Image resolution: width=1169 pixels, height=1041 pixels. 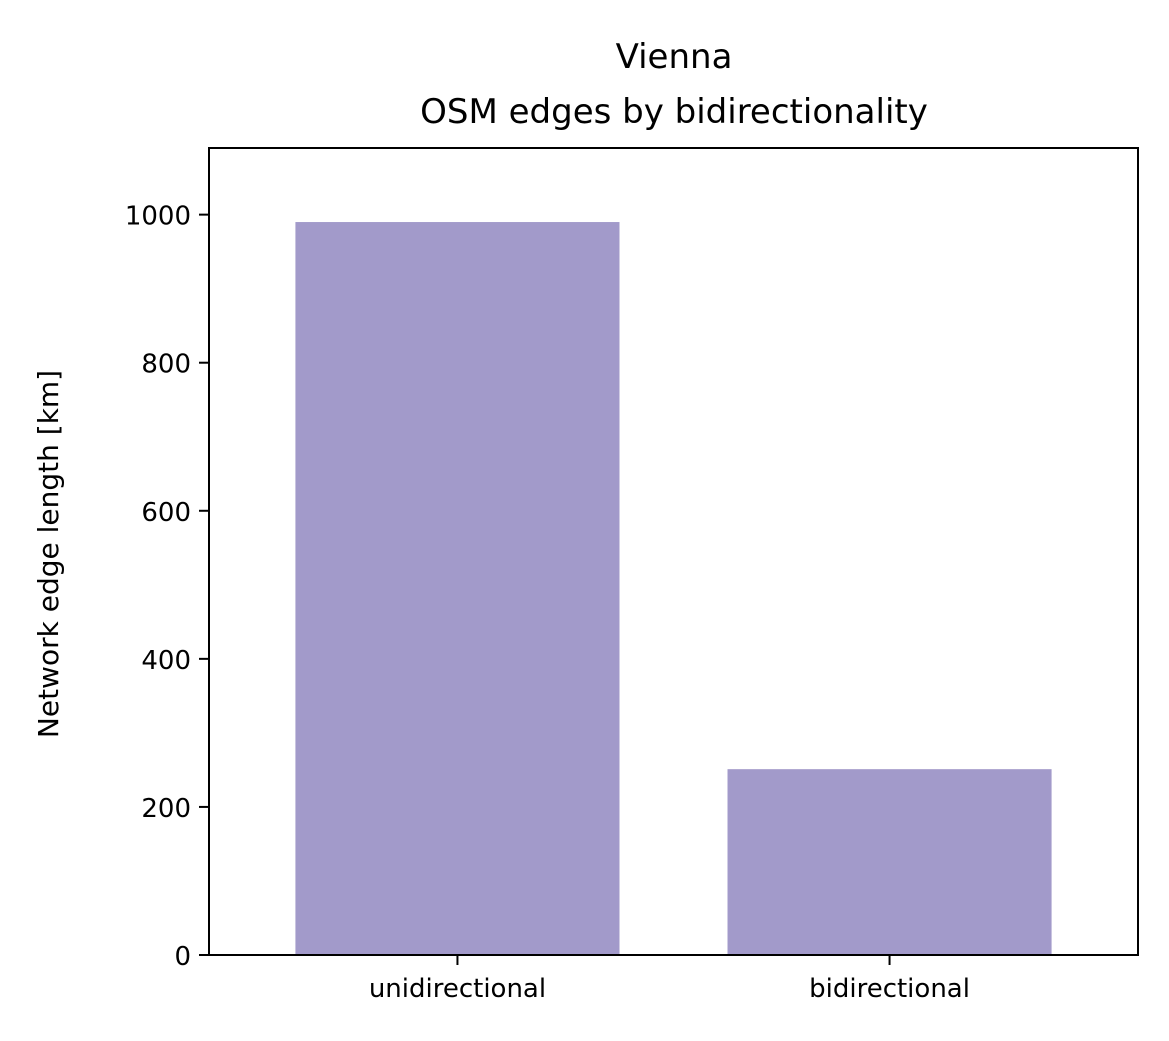 What do you see at coordinates (166, 661) in the screenshot?
I see `y-tick-label: 400` at bounding box center [166, 661].